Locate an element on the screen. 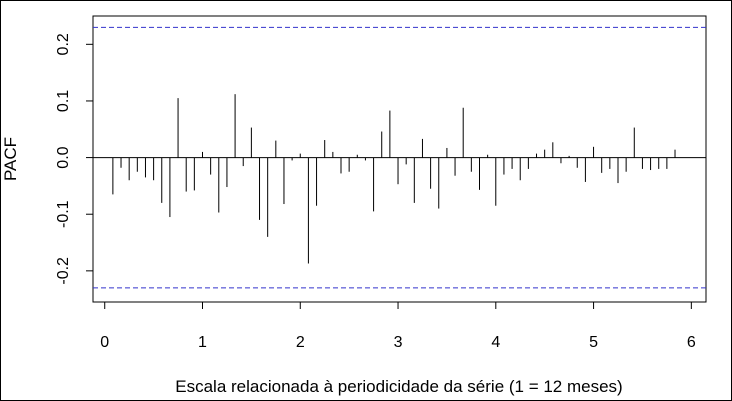 The image size is (732, 401). x-tick-label-6: 6 is located at coordinates (691, 342).